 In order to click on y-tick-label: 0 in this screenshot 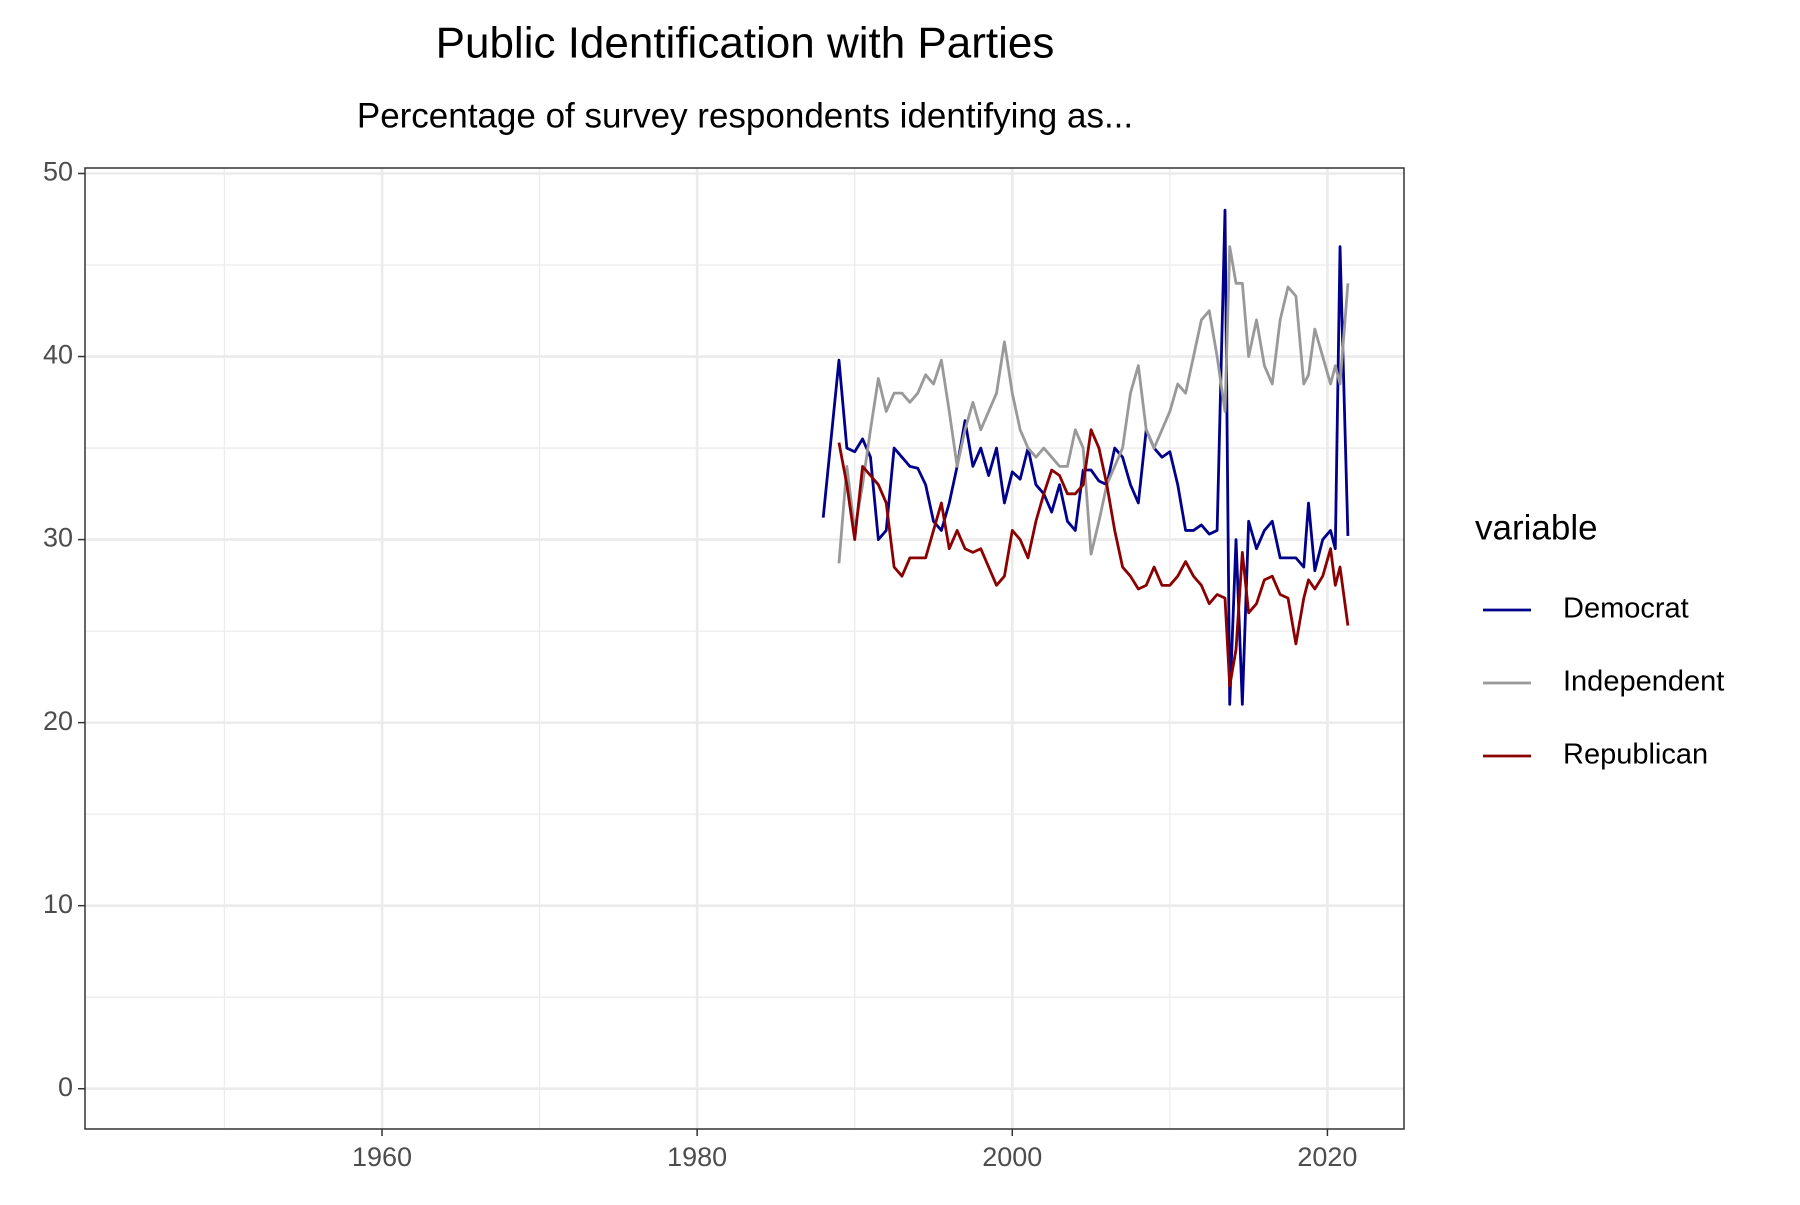, I will do `click(65, 1087)`.